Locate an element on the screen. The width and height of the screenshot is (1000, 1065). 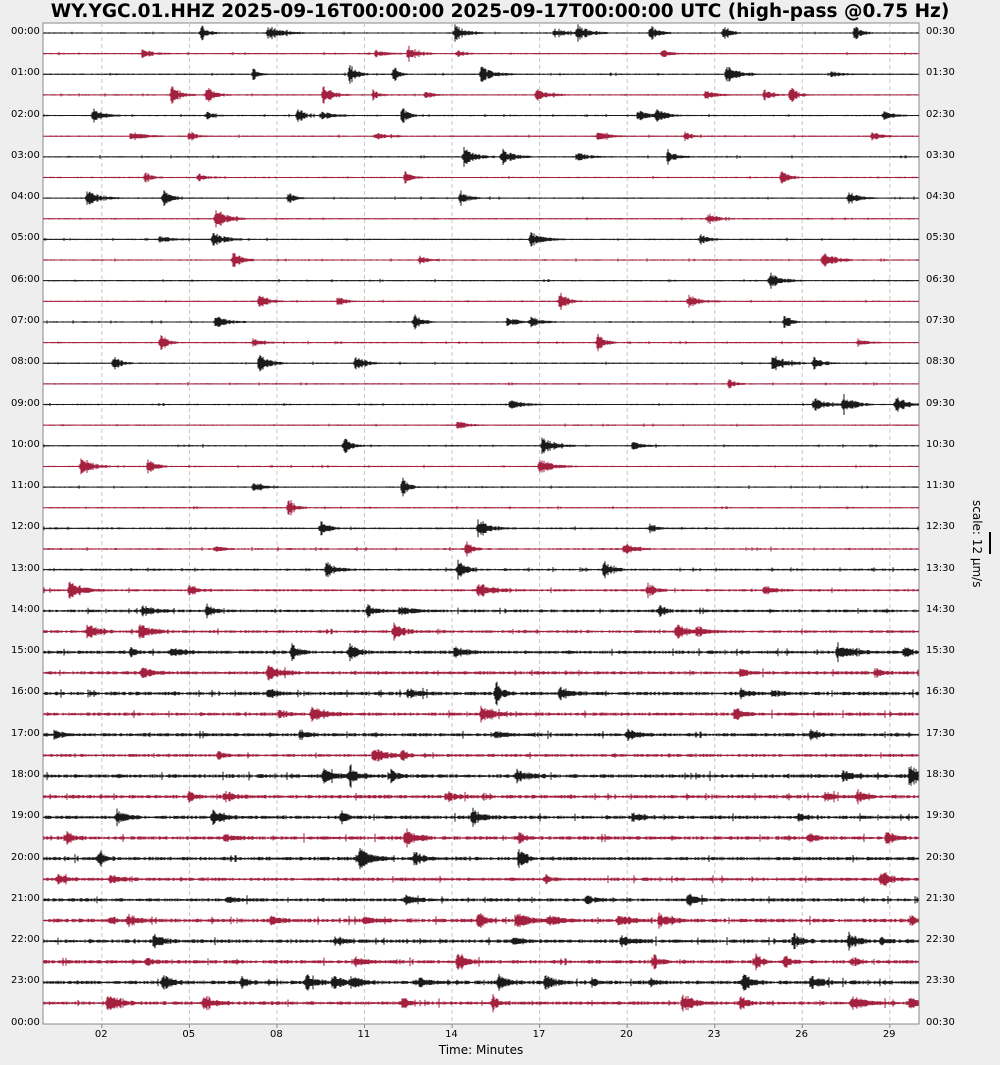
right-time-label: 01:30 is located at coordinates (940, 73).